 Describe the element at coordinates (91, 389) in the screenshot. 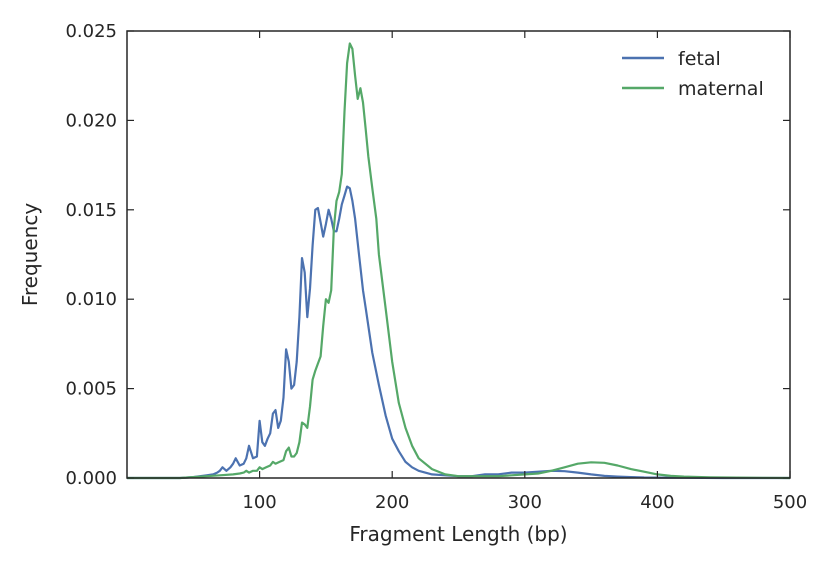

I see `y-tick-label: 0.005` at that location.